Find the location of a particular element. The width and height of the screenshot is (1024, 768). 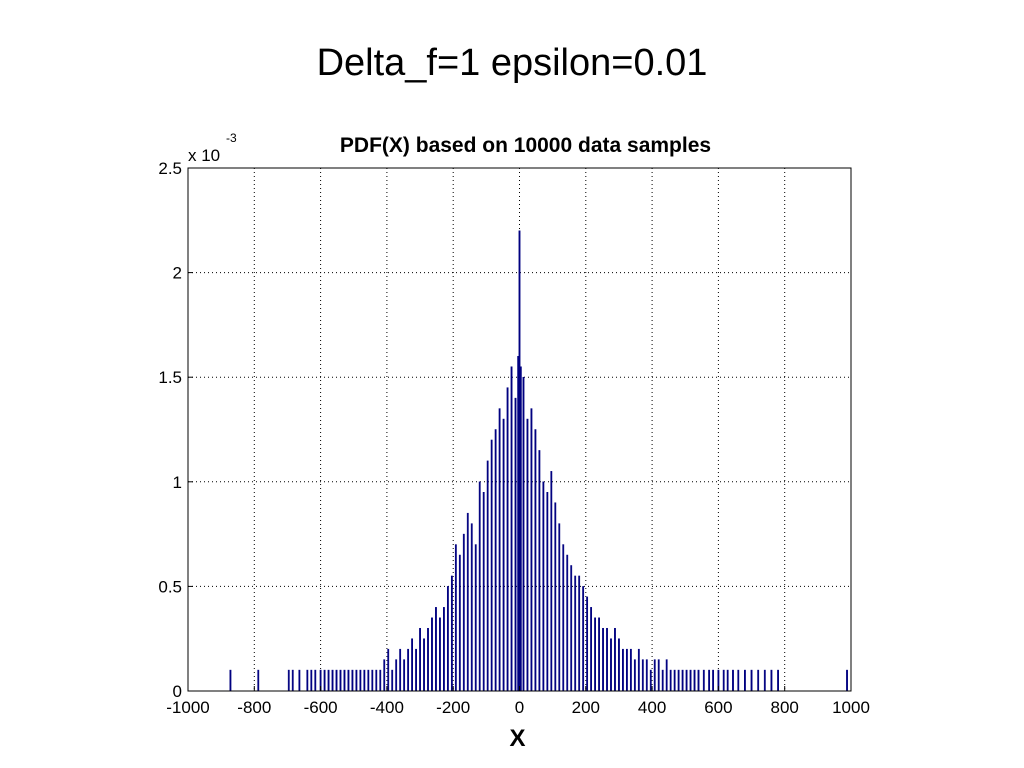

y-tick-label: 2.5 is located at coordinates (170, 168).